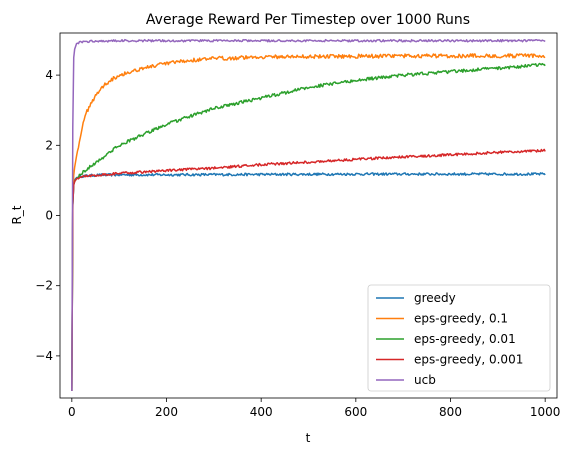  I want to click on x-axis-title: t, so click(308, 438).